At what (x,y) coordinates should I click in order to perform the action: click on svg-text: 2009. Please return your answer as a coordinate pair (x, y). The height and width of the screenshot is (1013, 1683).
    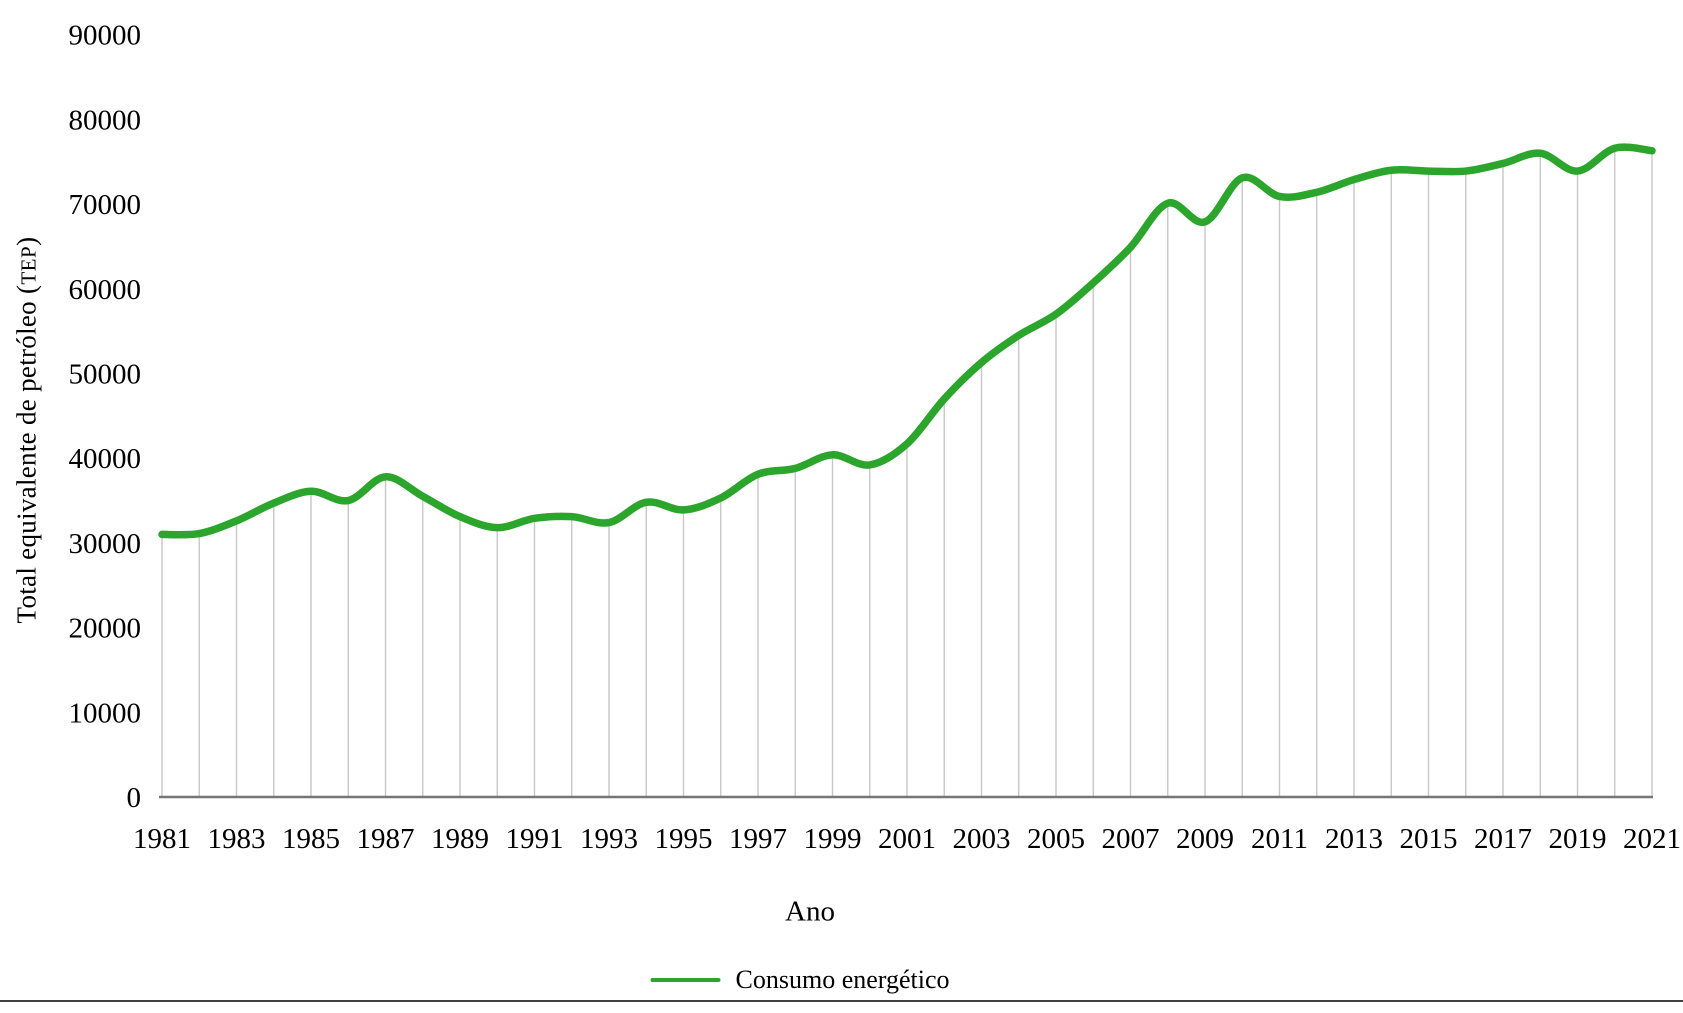
    Looking at the image, I should click on (1205, 839).